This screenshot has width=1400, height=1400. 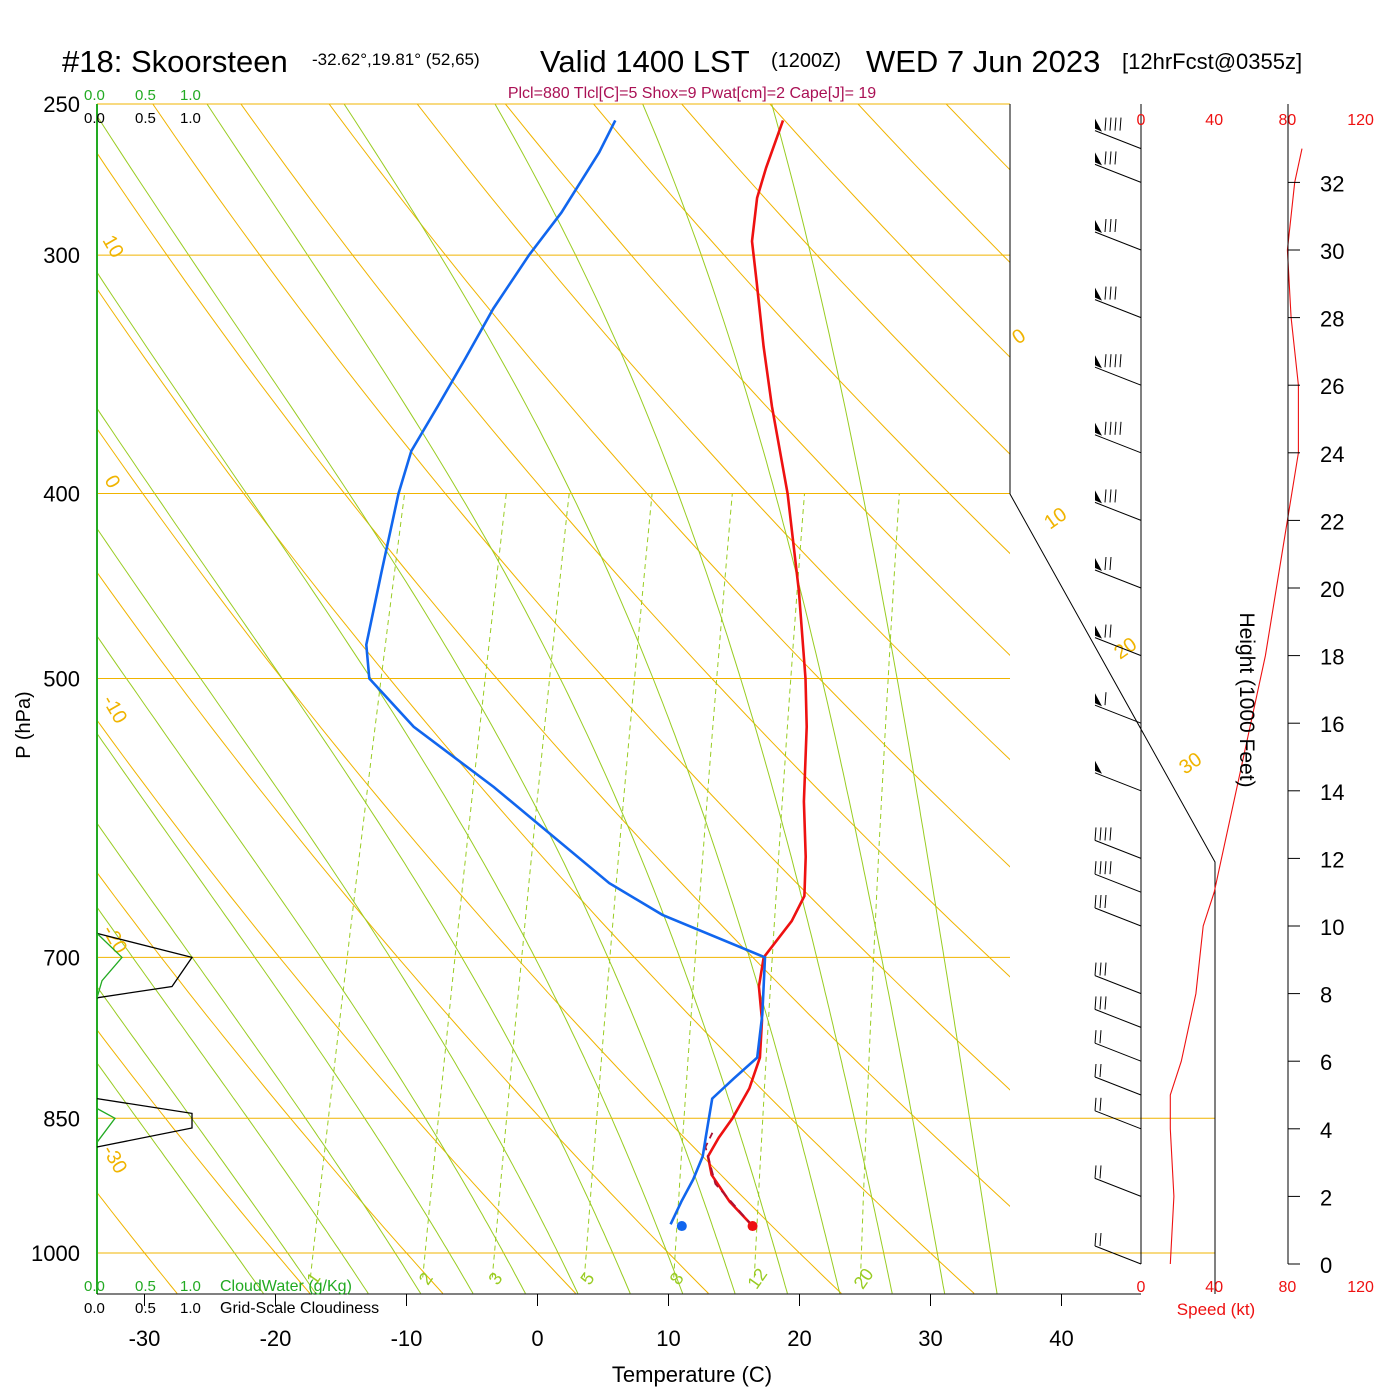 I want to click on height-tick-label: 2, so click(x=1326, y=1197).